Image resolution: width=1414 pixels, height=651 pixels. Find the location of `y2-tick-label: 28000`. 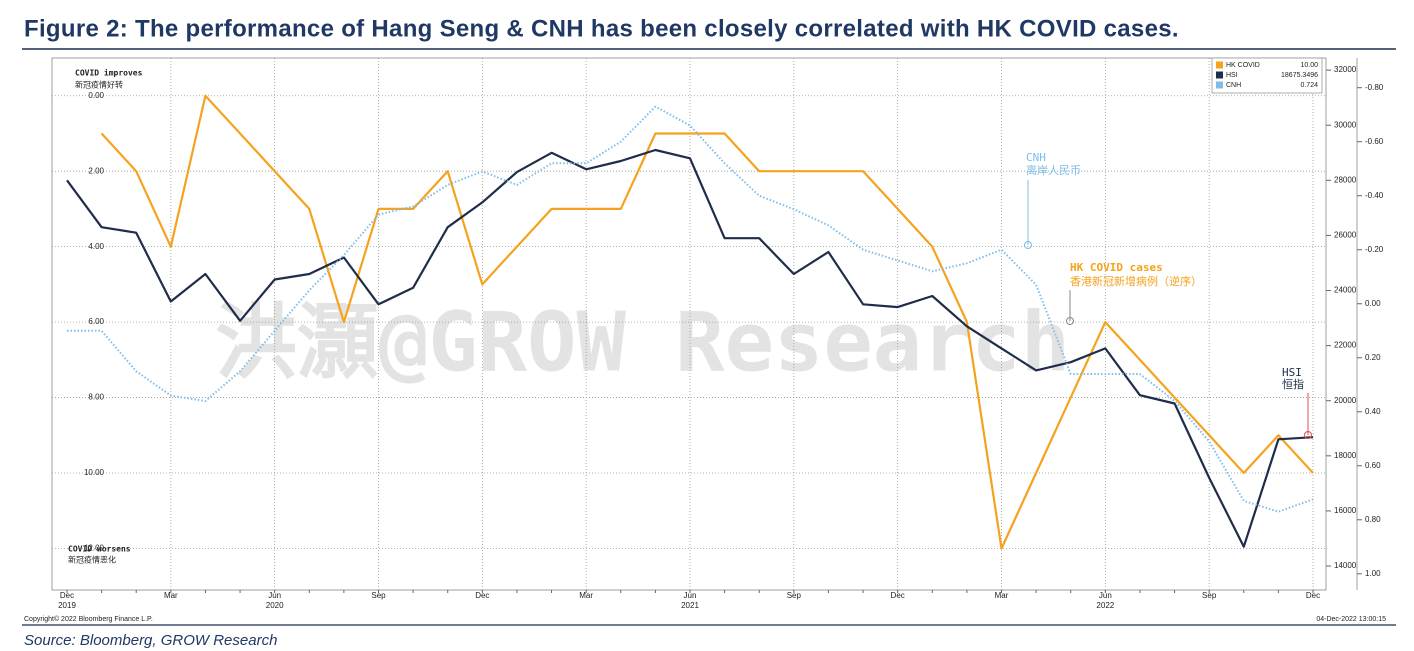

y2-tick-label: 28000 is located at coordinates (1345, 179).